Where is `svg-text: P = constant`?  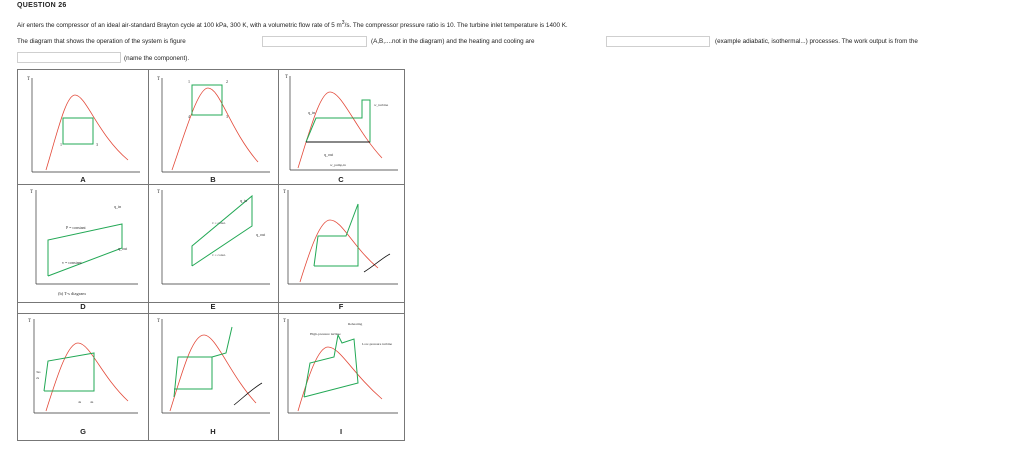 svg-text: P = constant is located at coordinates (76, 227).